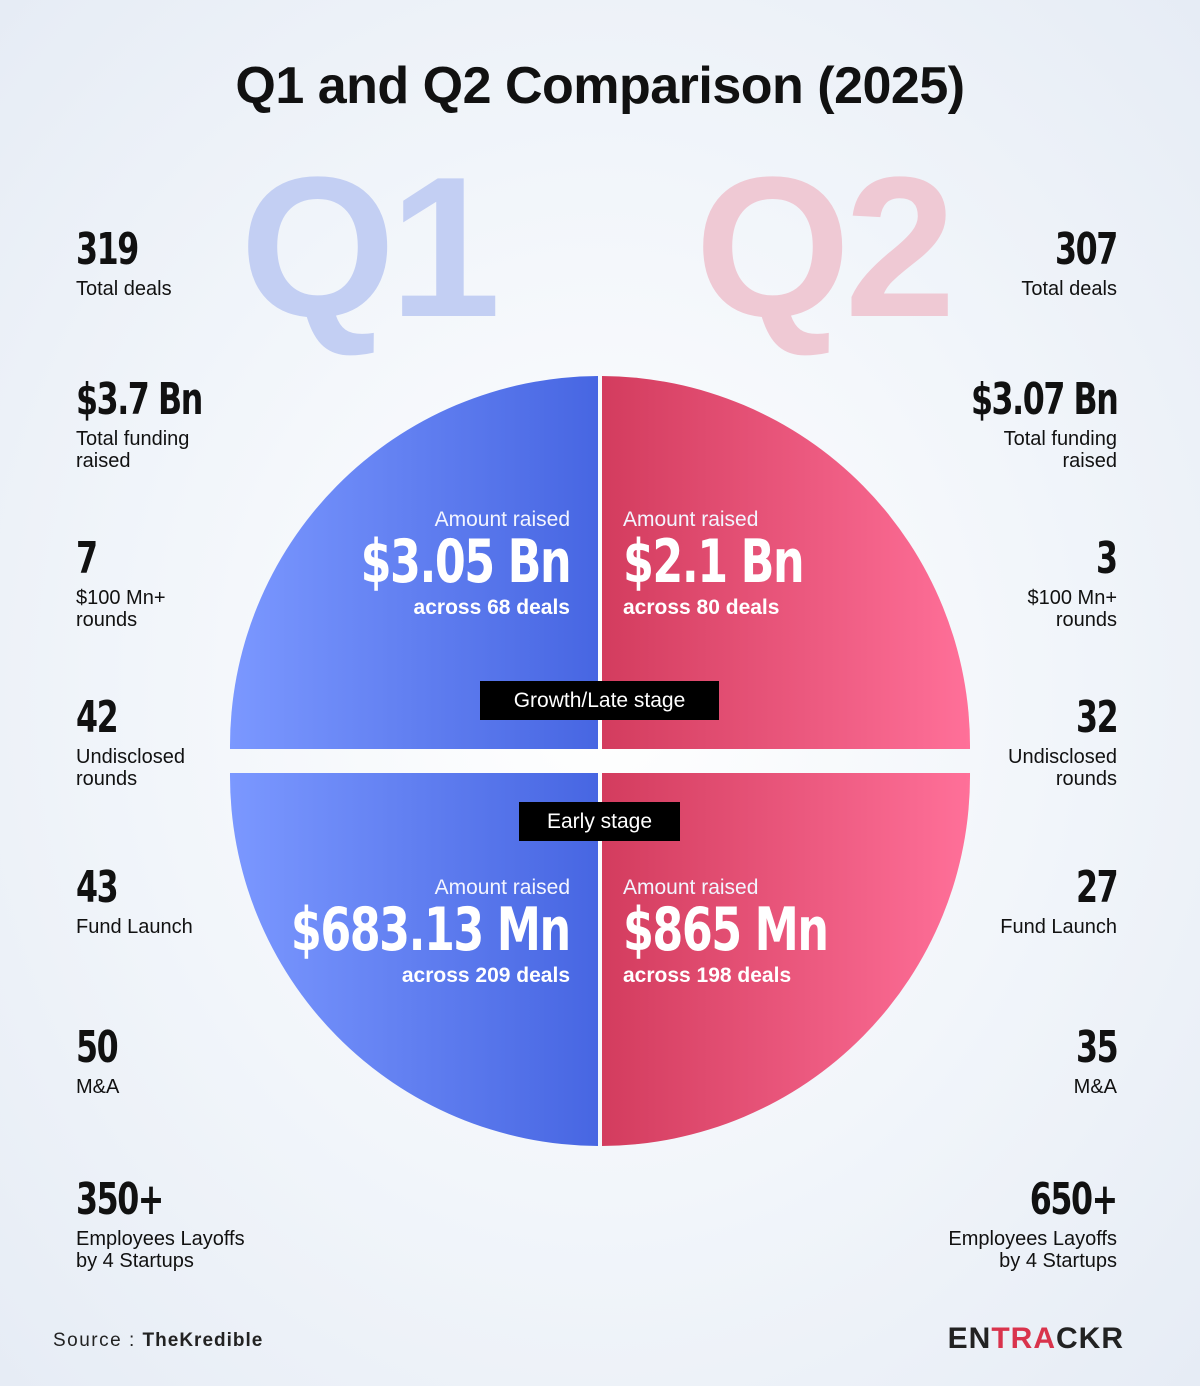 The height and width of the screenshot is (1386, 1200). Describe the element at coordinates (1023, 1338) in the screenshot. I see `brand-part-accent: TRA` at that location.